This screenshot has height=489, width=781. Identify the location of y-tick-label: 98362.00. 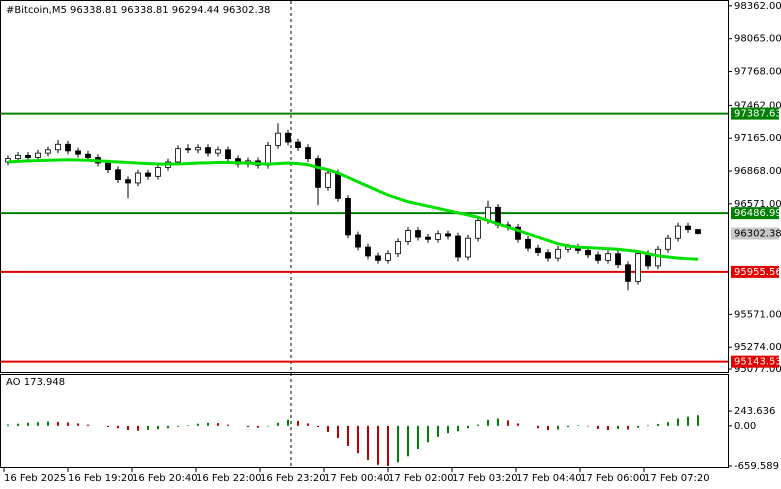
(757, 6).